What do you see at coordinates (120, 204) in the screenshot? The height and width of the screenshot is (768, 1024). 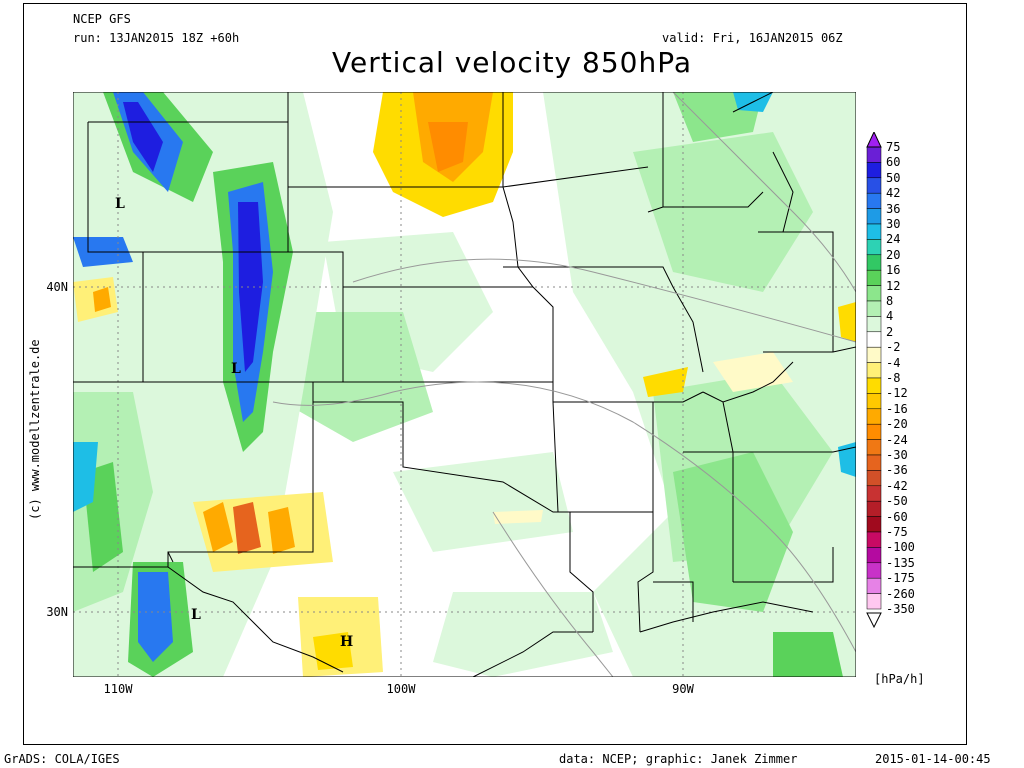 I see `low-marker-1: L` at bounding box center [120, 204].